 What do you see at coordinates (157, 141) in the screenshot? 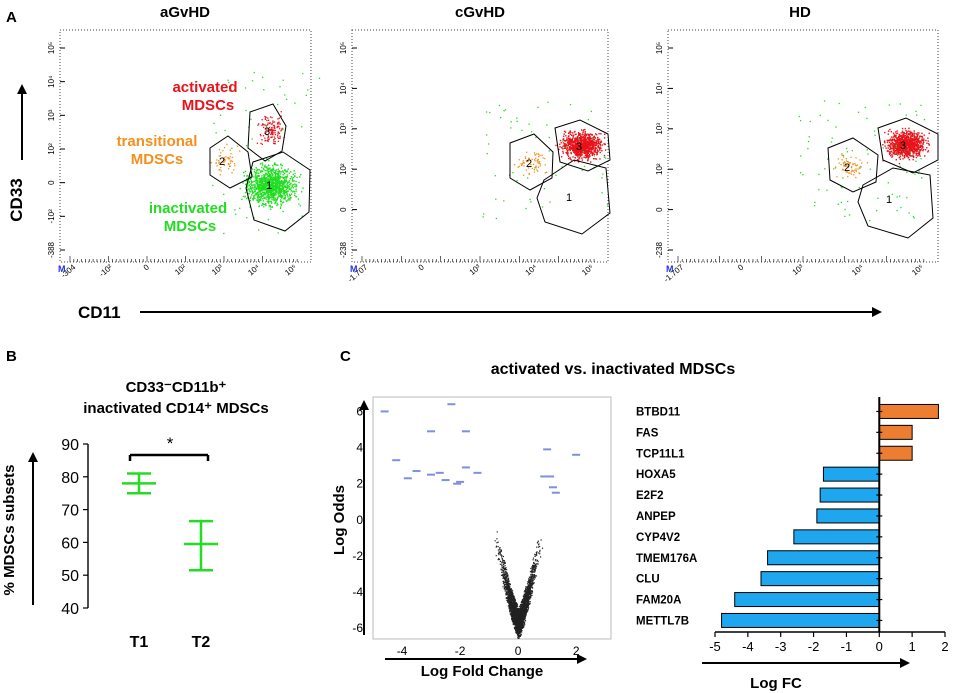
I see `transitional-annotation-line1: transitional` at bounding box center [157, 141].